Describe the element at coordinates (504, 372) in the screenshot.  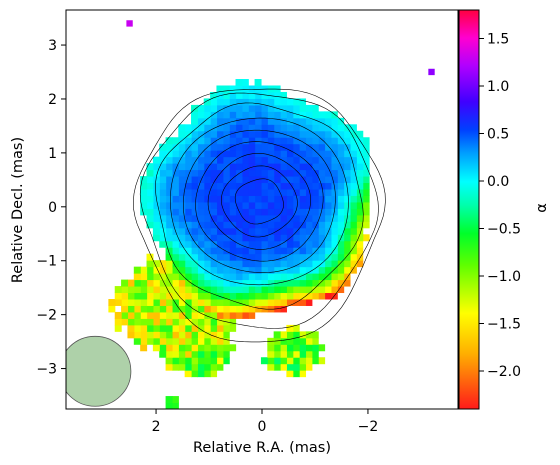
I see `colorbar-tick-label: −2.0` at that location.